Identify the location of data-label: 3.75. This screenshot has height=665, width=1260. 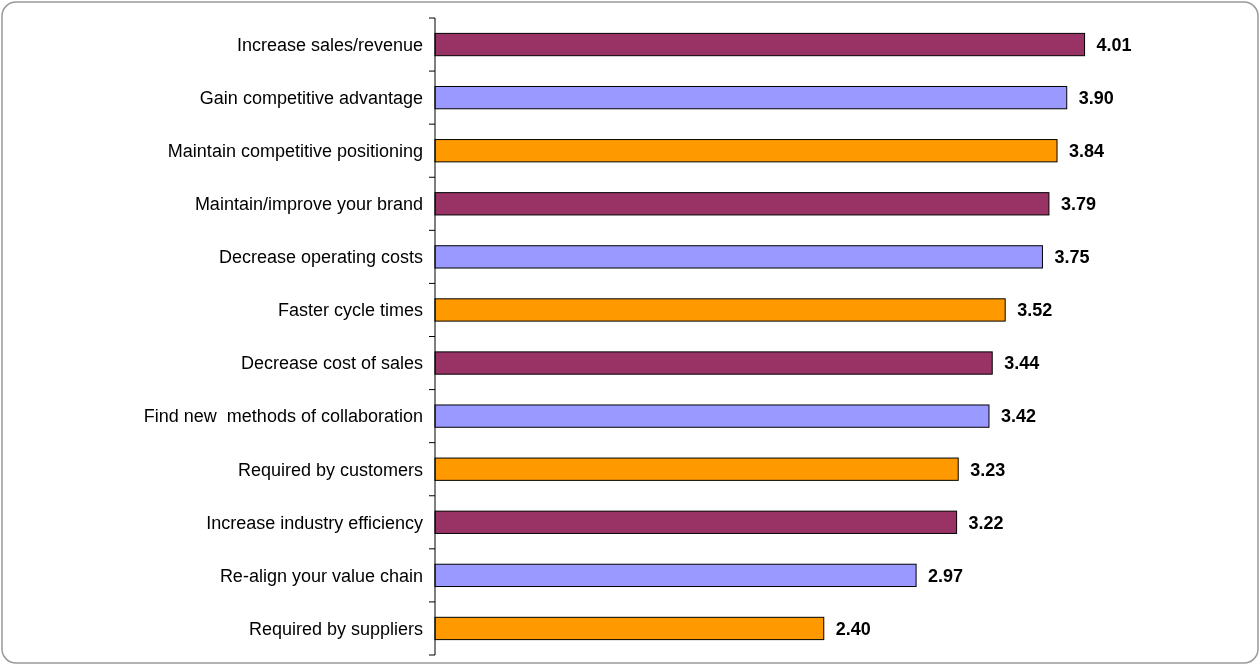
(1072, 257).